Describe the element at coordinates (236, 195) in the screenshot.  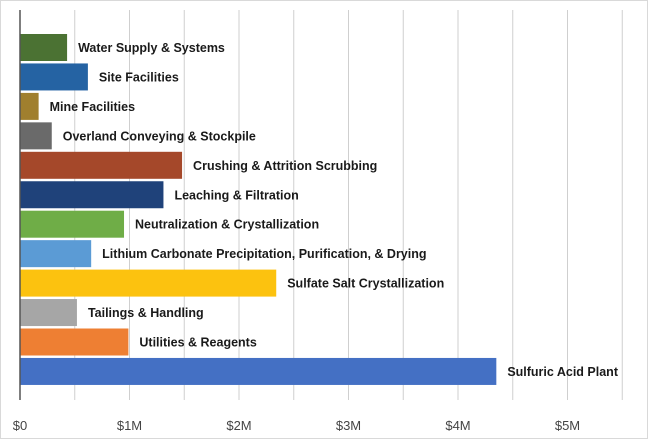
I see `bar-label: Leaching & Filtration` at that location.